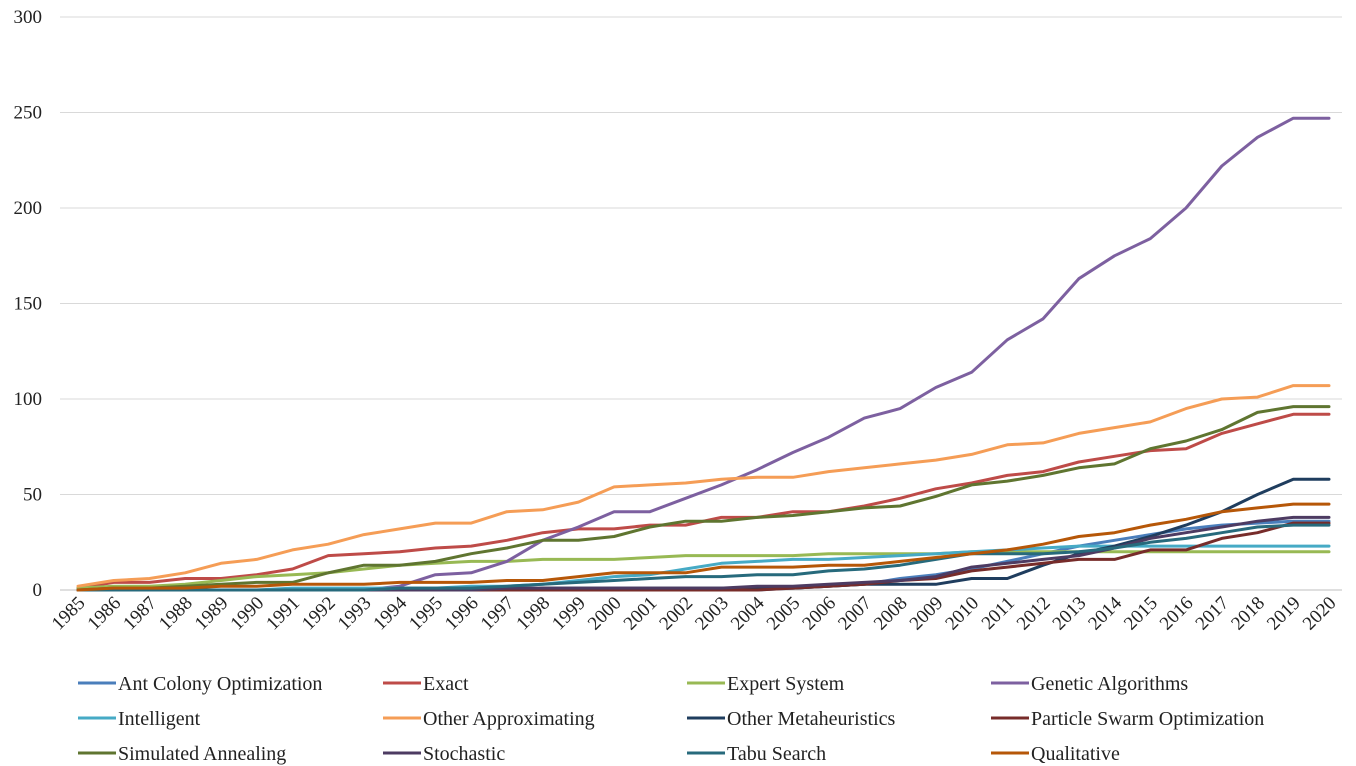  What do you see at coordinates (319, 614) in the screenshot?
I see `x-tick-label: 1992` at bounding box center [319, 614].